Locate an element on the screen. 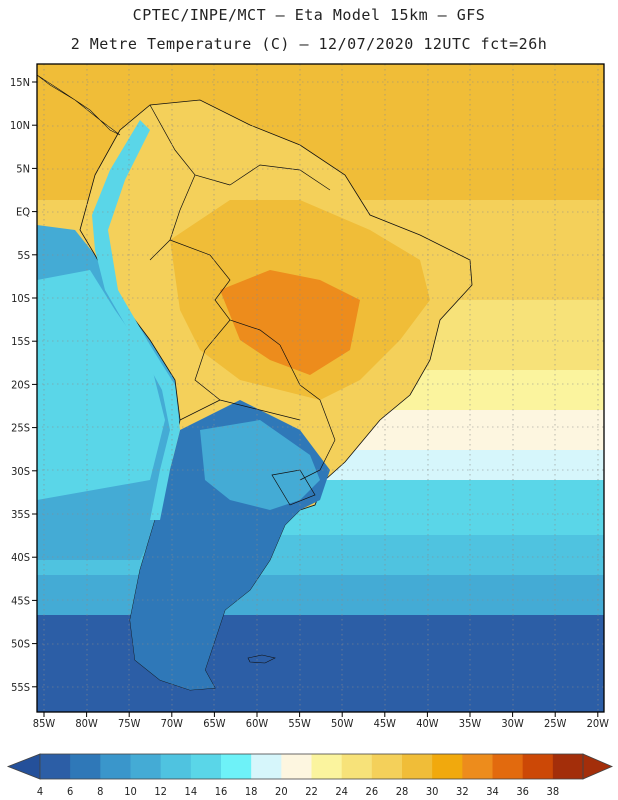 This screenshot has height=800, width=618. lon-label: 40W is located at coordinates (427, 723).